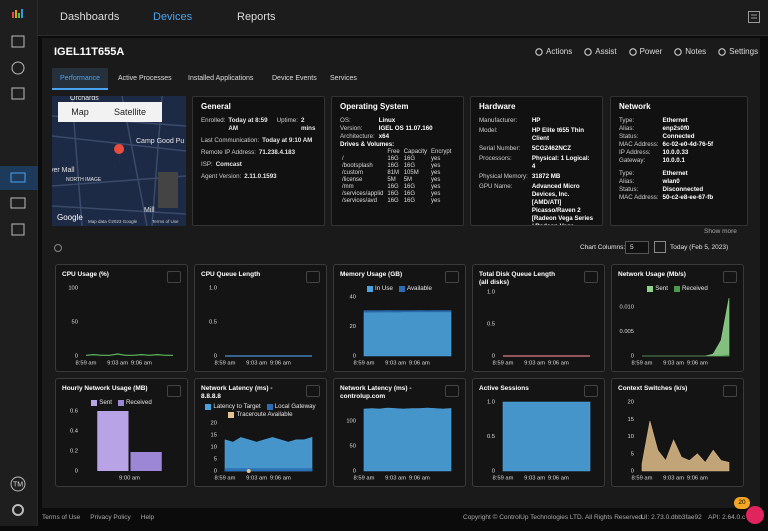 The width and height of the screenshot is (768, 531). I want to click on legend-item: Local Gateway, so click(291, 406).